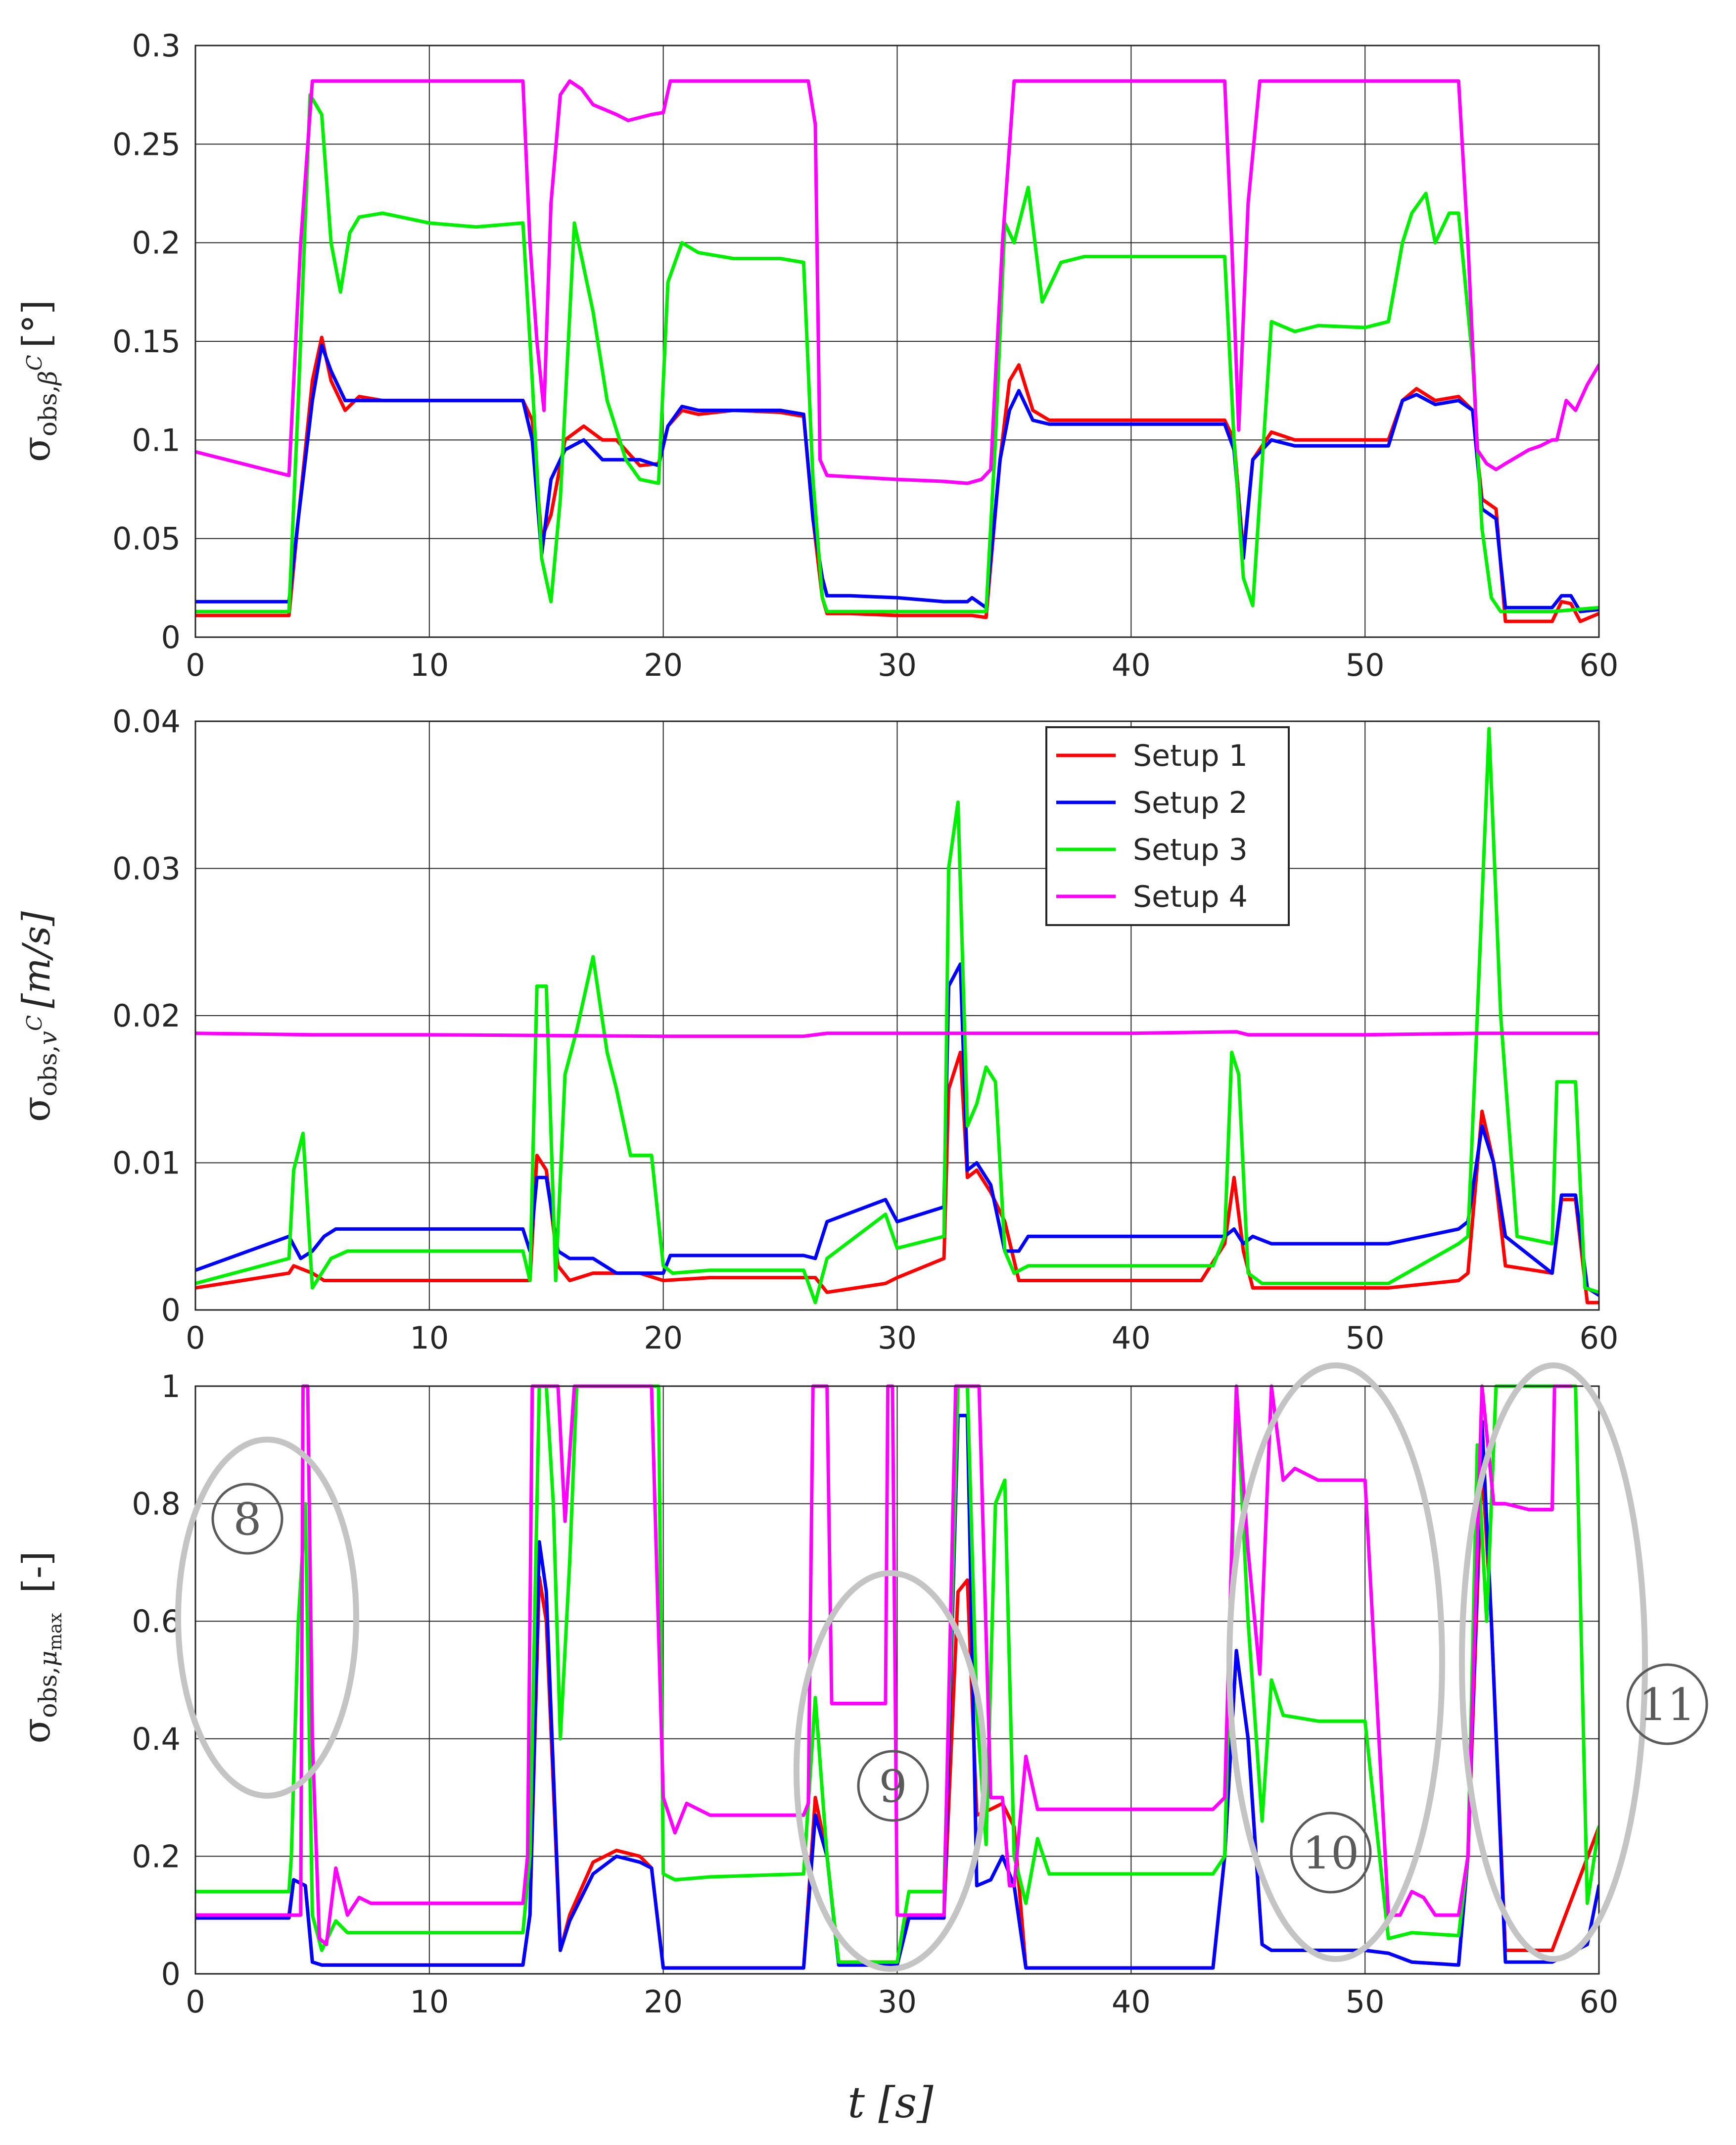  I want to click on annotation-label-9: 9, so click(893, 1787).